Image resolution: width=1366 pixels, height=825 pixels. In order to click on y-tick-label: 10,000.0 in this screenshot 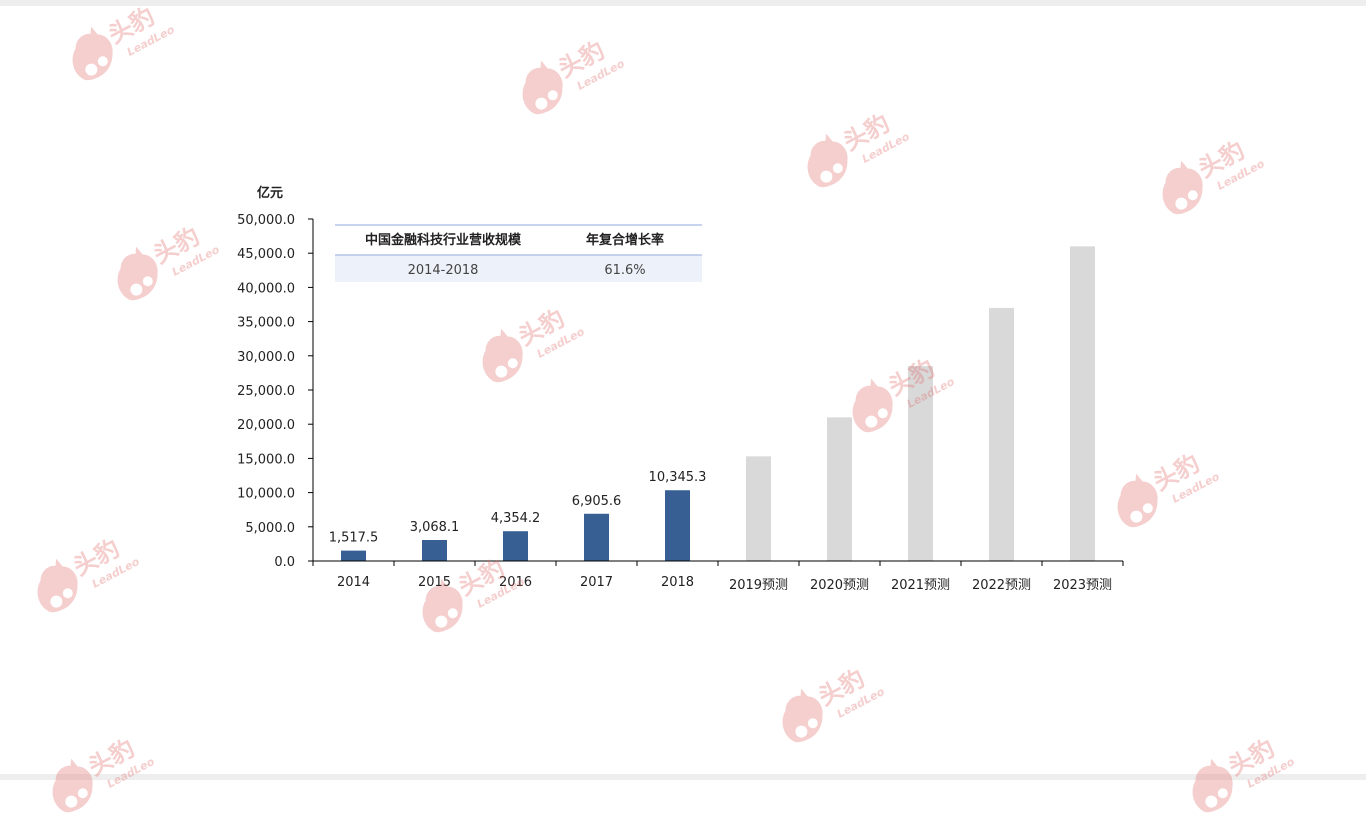, I will do `click(266, 494)`.